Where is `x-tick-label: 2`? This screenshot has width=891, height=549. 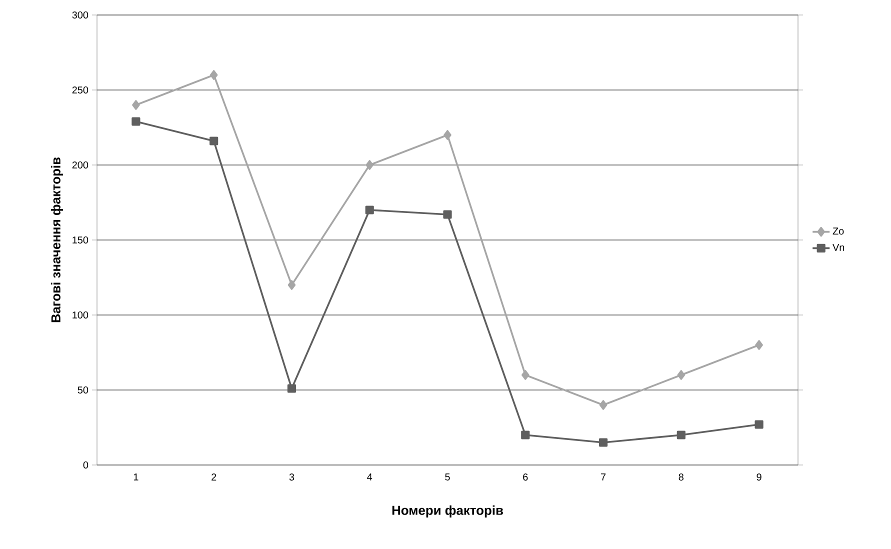 x-tick-label: 2 is located at coordinates (214, 477).